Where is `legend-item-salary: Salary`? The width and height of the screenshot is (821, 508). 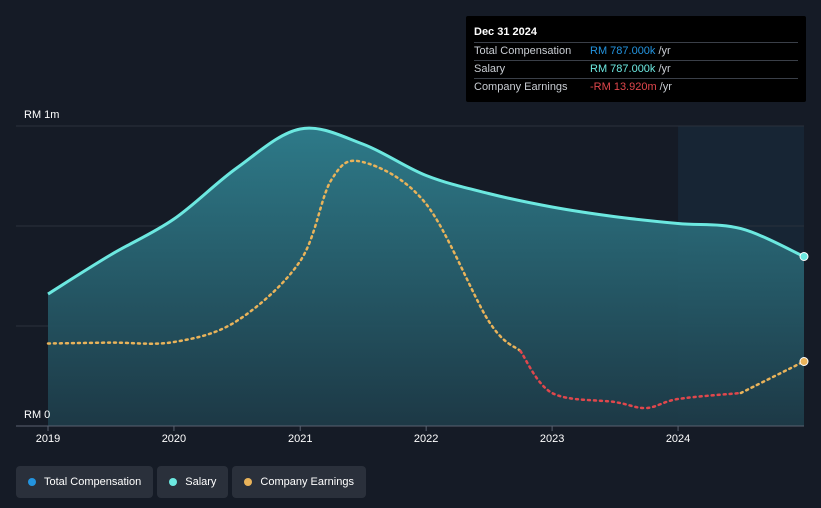 legend-item-salary: Salary is located at coordinates (193, 482).